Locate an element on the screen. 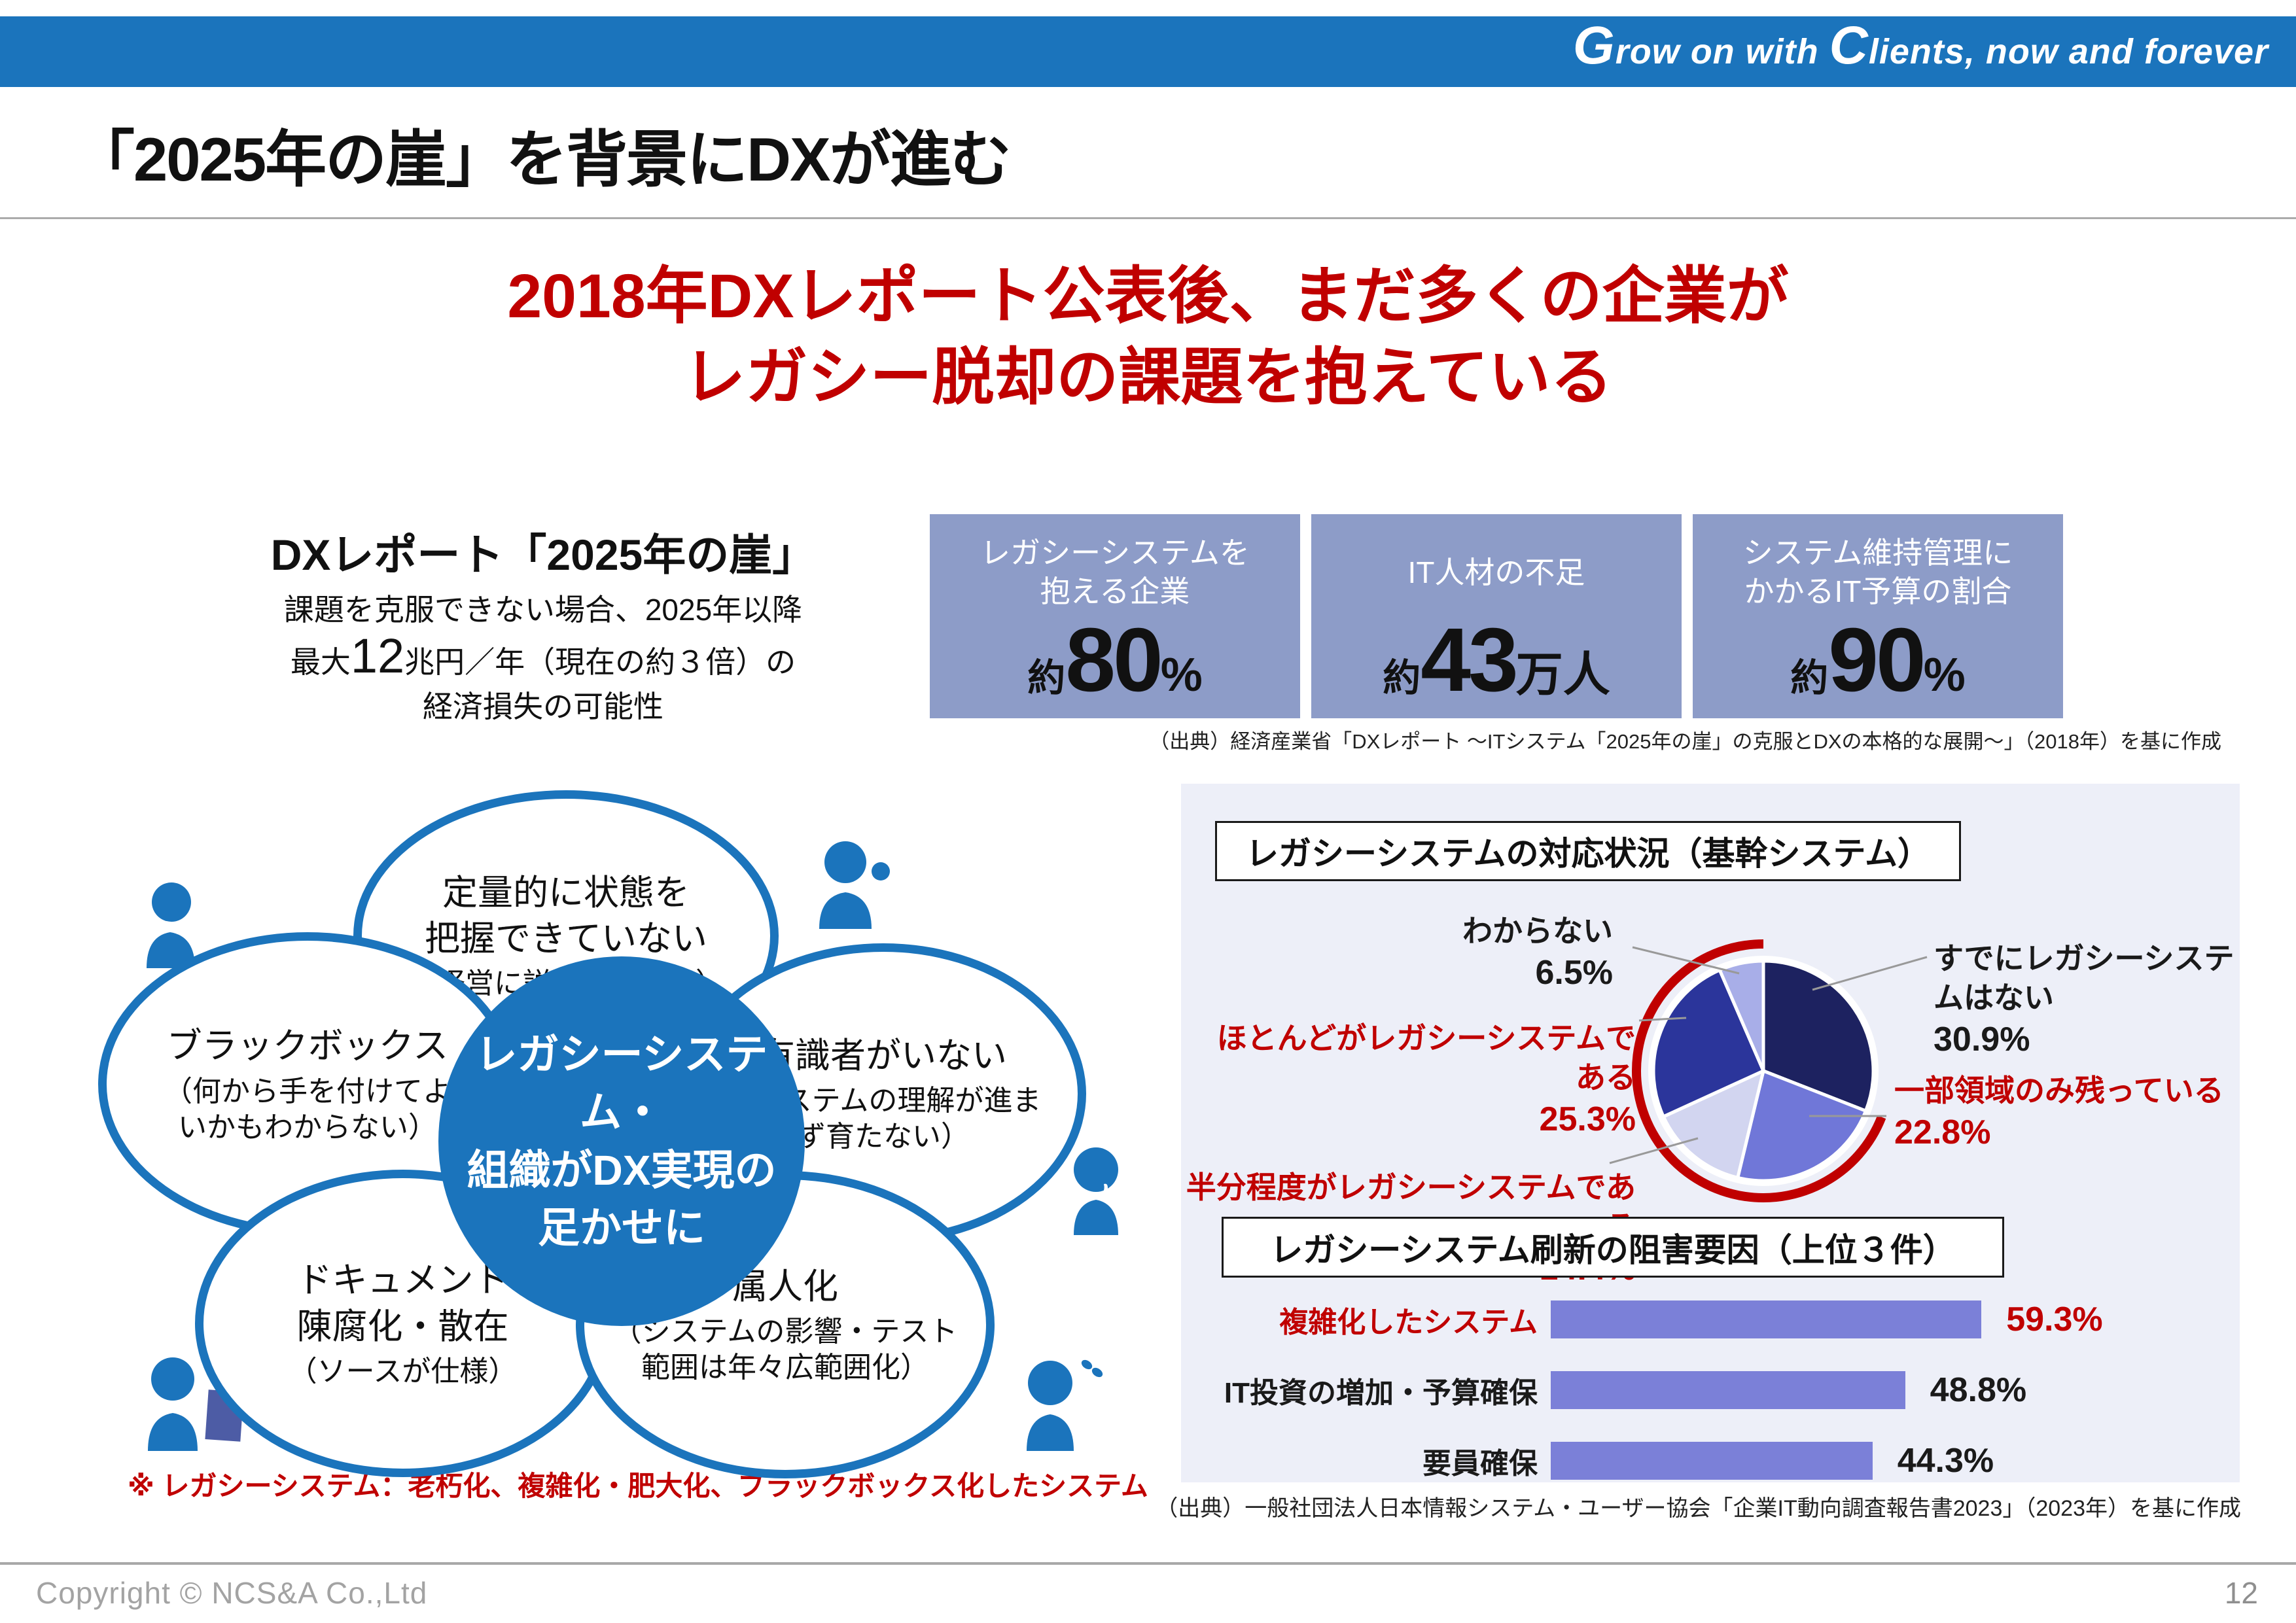 The height and width of the screenshot is (1623, 2296). footer-divider is located at coordinates (1148, 1563).